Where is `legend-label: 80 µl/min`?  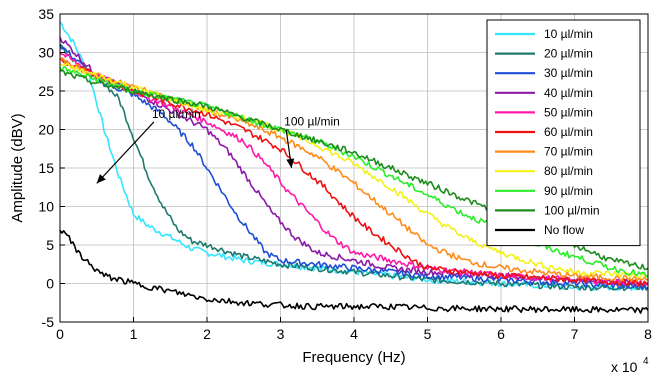 legend-label: 80 µl/min is located at coordinates (568, 171).